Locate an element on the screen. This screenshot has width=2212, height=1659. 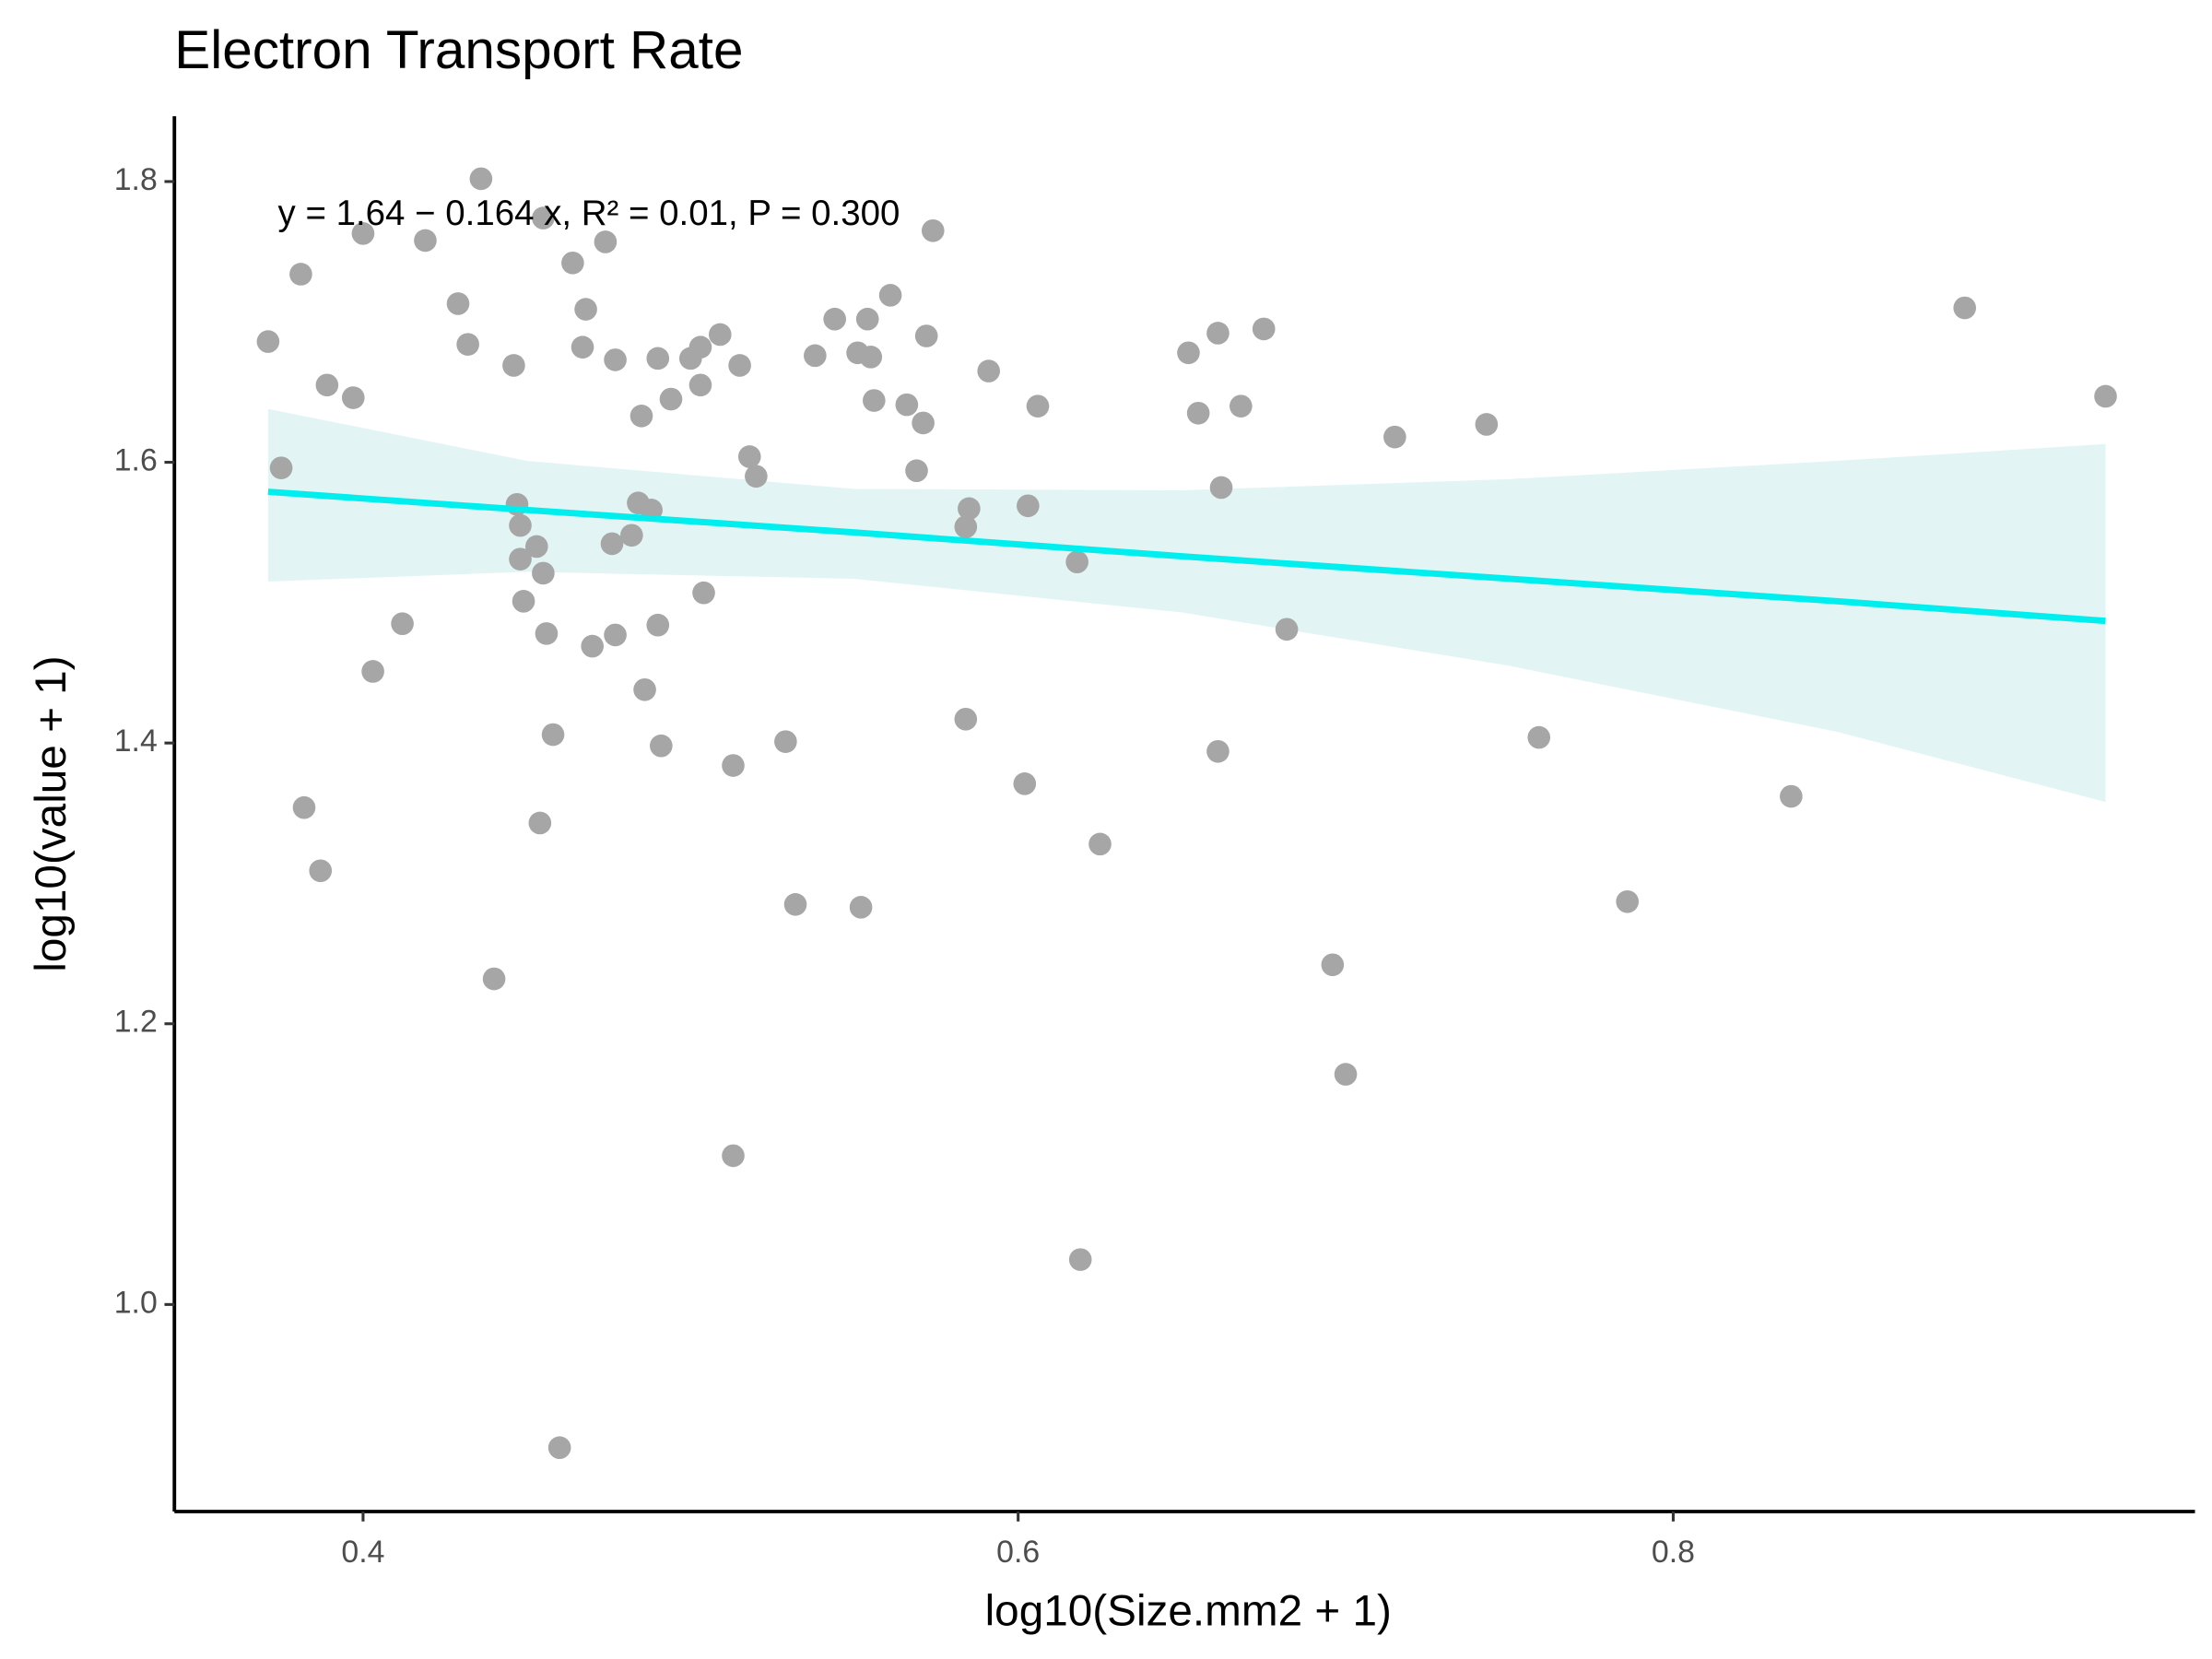
chart-title: Electron Transport Rate is located at coordinates (458, 50).